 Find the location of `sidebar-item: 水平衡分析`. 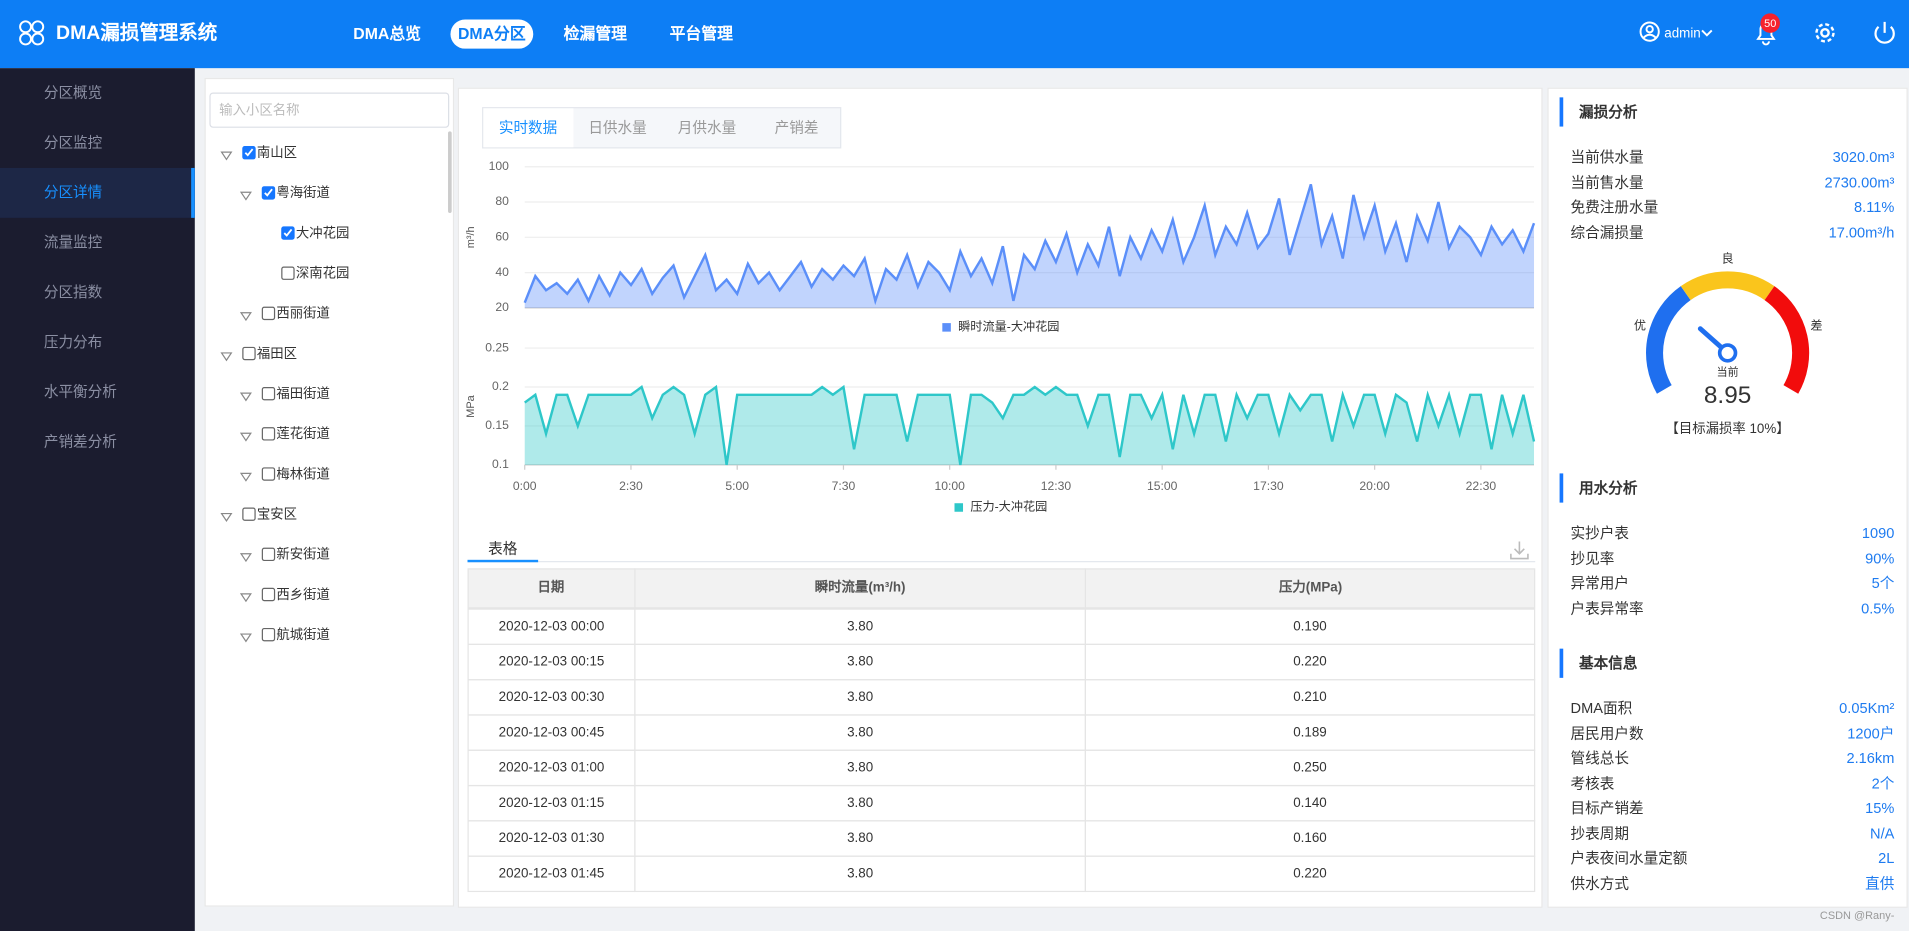

sidebar-item: 水平衡分析 is located at coordinates (80, 392).